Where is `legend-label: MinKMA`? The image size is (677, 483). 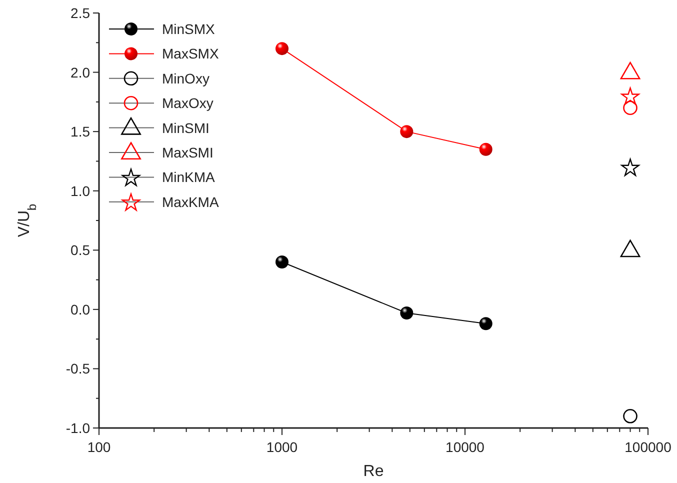
legend-label: MinKMA is located at coordinates (189, 177).